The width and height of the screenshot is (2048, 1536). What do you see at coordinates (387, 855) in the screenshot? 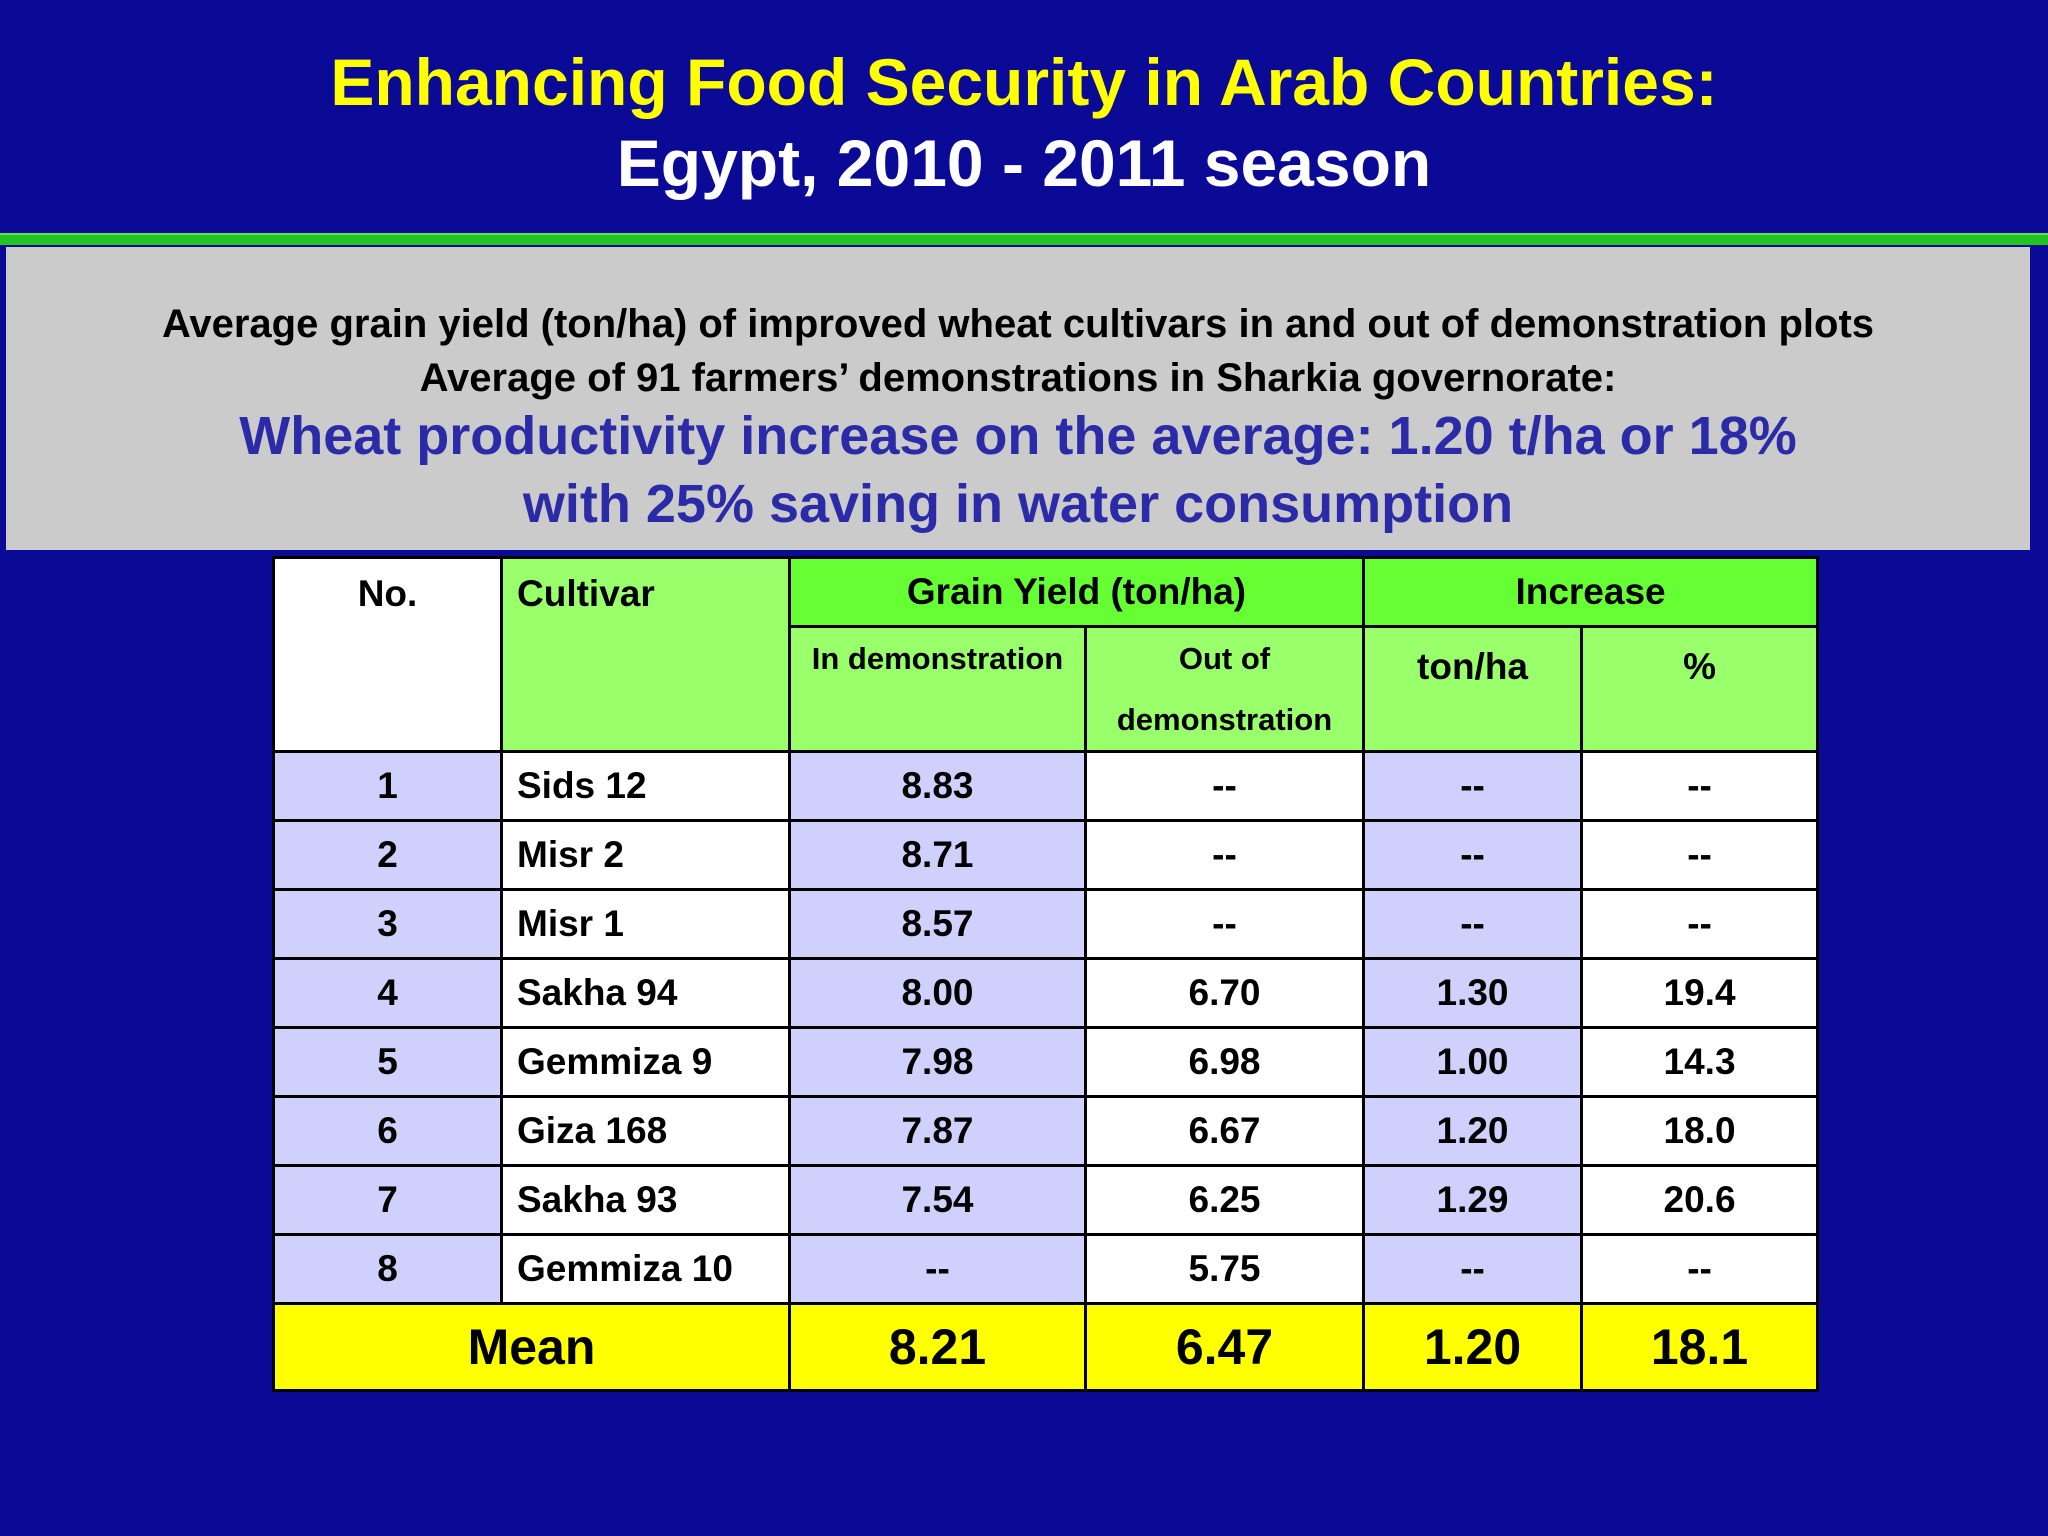
I see `cell-no: 2` at bounding box center [387, 855].